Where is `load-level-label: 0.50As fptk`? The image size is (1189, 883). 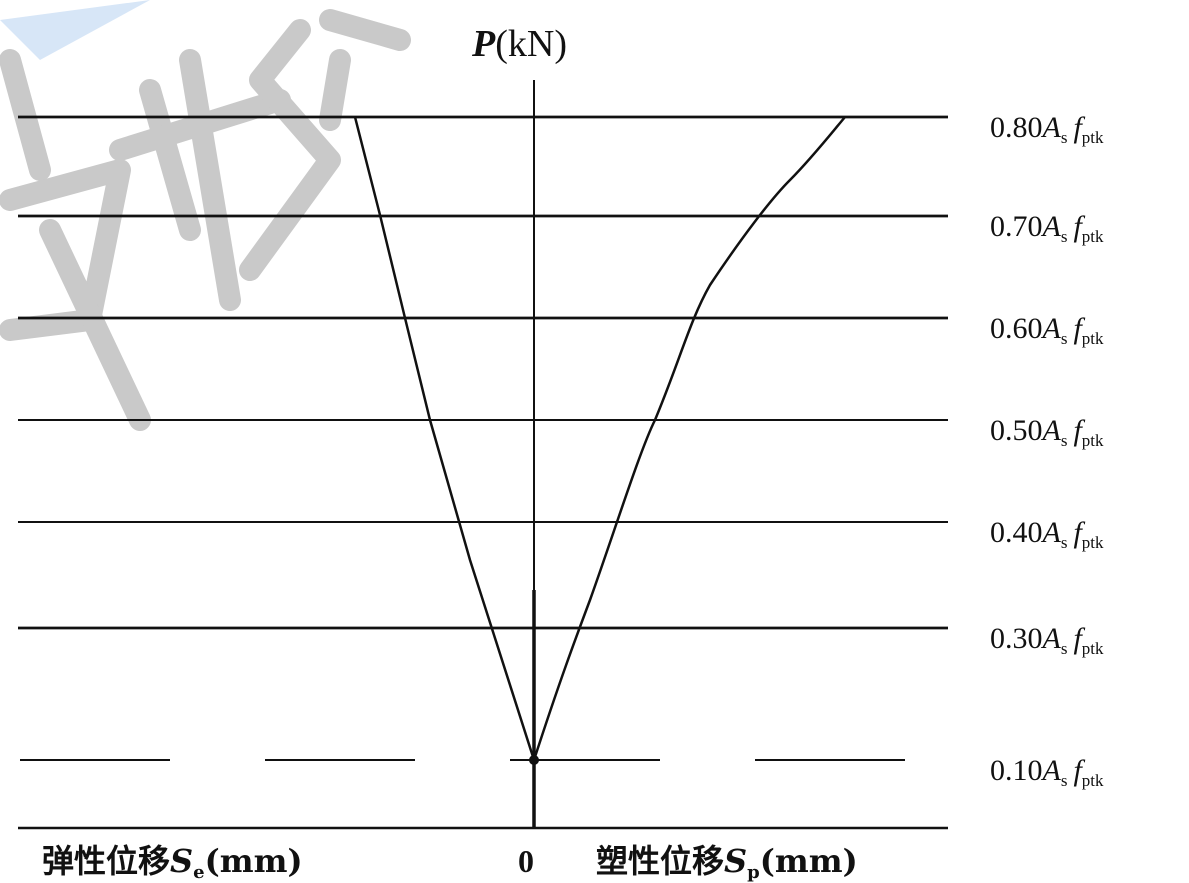 load-level-label: 0.50As fptk is located at coordinates (1047, 432).